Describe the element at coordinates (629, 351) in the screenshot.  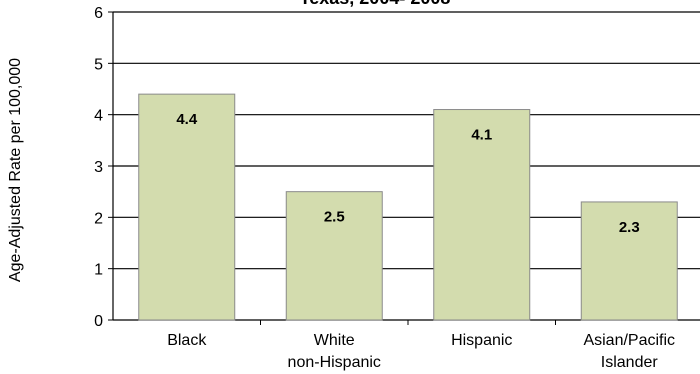
I see `category-label: Asian/Pacific Islander` at that location.